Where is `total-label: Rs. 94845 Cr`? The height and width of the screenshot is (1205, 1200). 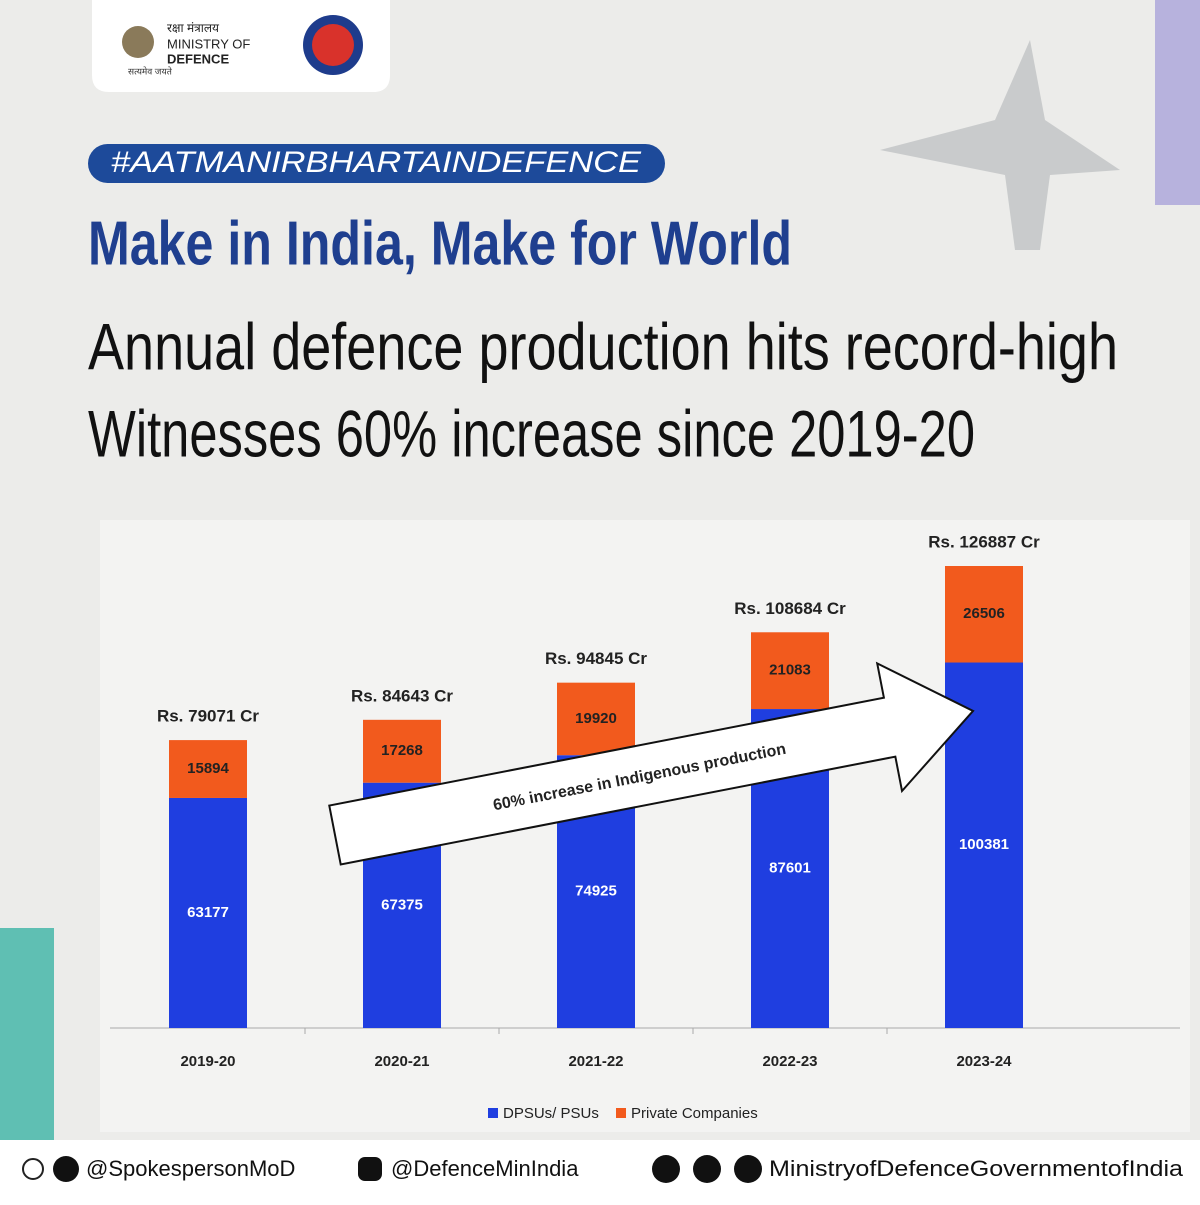 total-label: Rs. 94845 Cr is located at coordinates (596, 658).